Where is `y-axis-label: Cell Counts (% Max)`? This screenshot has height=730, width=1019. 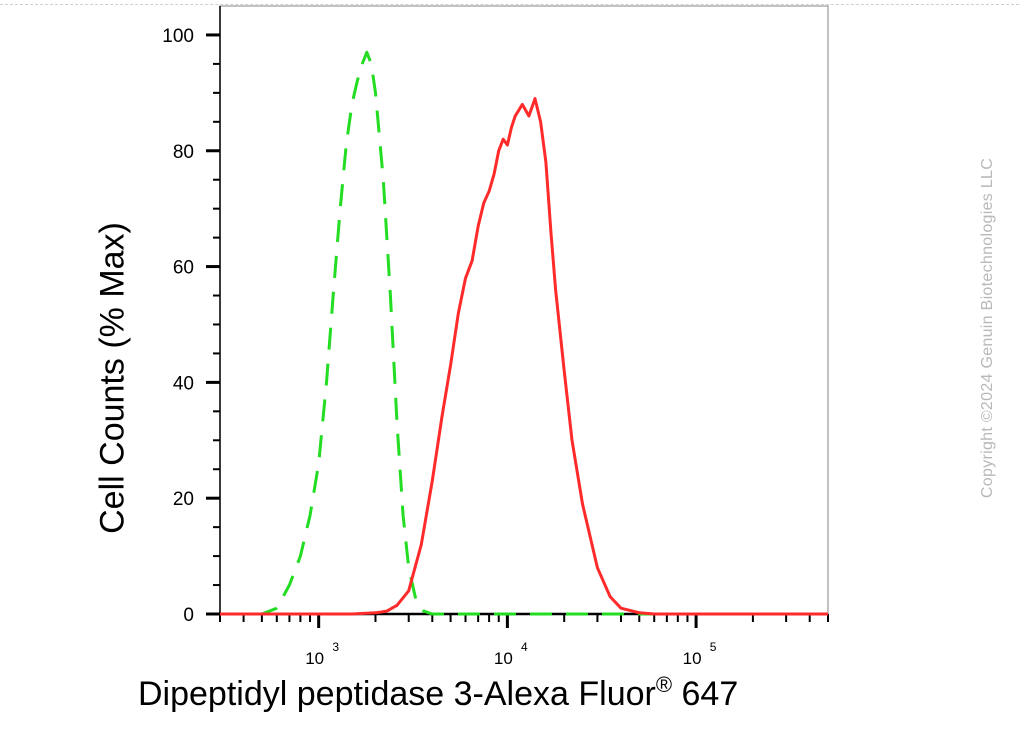 y-axis-label: Cell Counts (% Max) is located at coordinates (112, 378).